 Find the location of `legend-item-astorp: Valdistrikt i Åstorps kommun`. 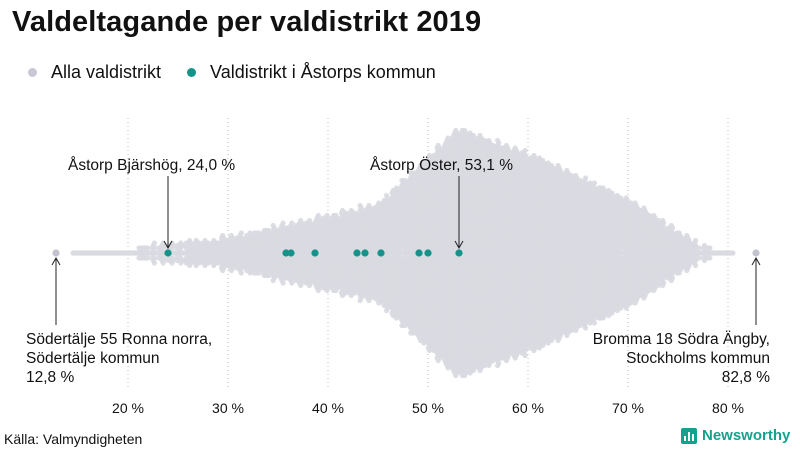

legend-item-astorp: Valdistrikt i Åstorps kommun is located at coordinates (311, 72).